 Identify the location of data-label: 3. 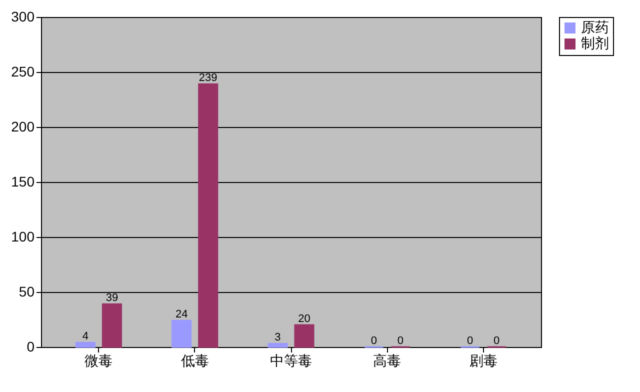
(277, 338).